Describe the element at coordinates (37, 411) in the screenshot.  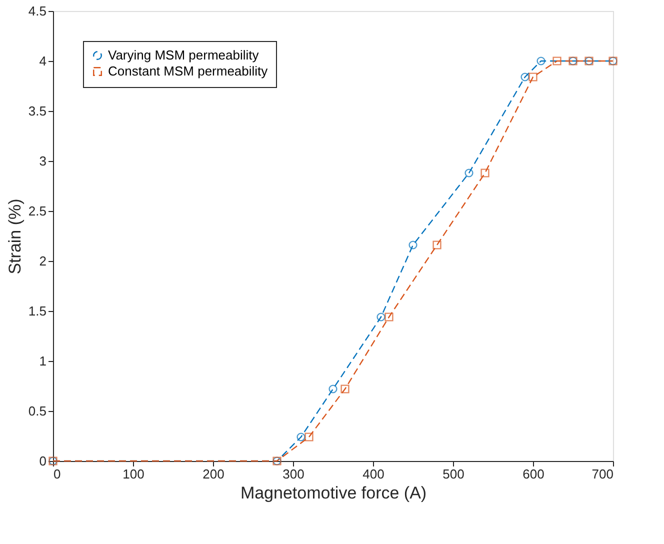
I see `y-tick-label: 0.5` at that location.